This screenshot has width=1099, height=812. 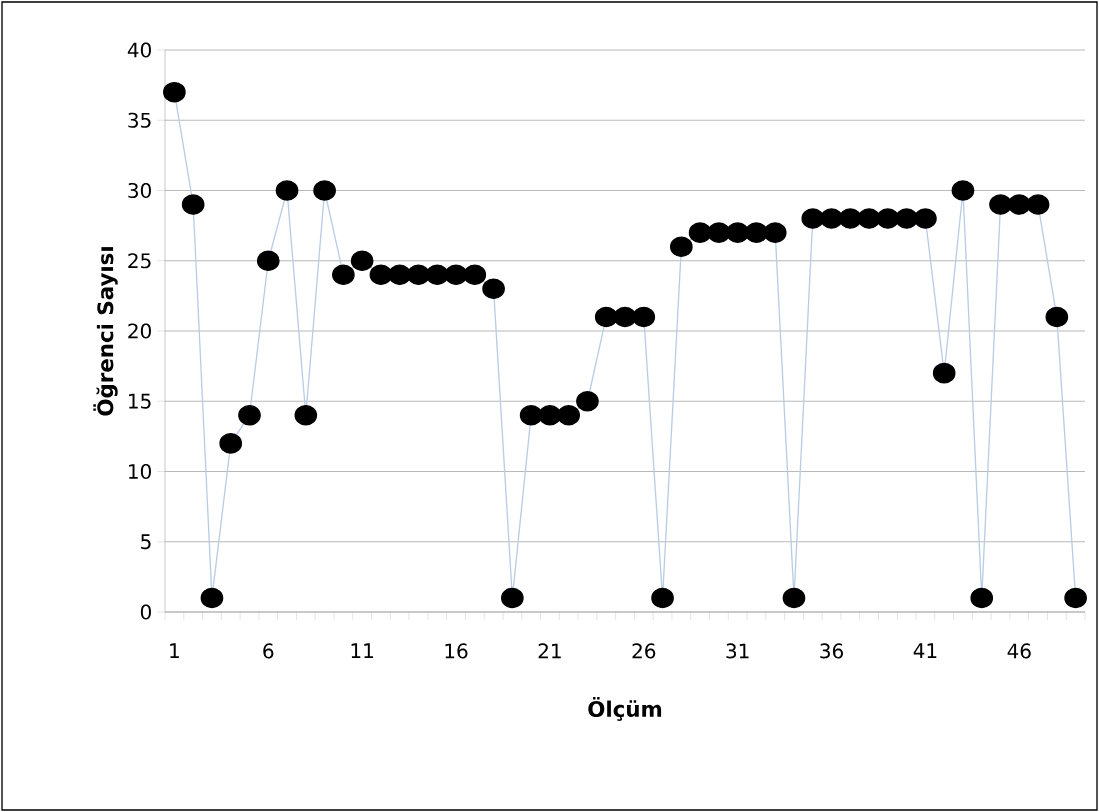 I want to click on y-tick-label: 15, so click(x=140, y=401).